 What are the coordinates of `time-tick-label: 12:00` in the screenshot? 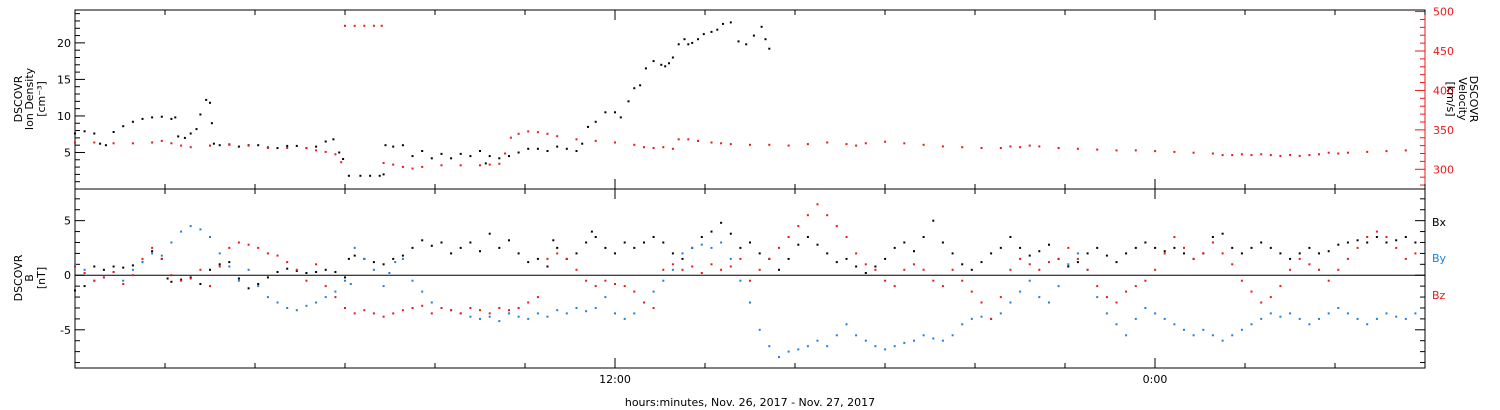 It's located at (615, 379).